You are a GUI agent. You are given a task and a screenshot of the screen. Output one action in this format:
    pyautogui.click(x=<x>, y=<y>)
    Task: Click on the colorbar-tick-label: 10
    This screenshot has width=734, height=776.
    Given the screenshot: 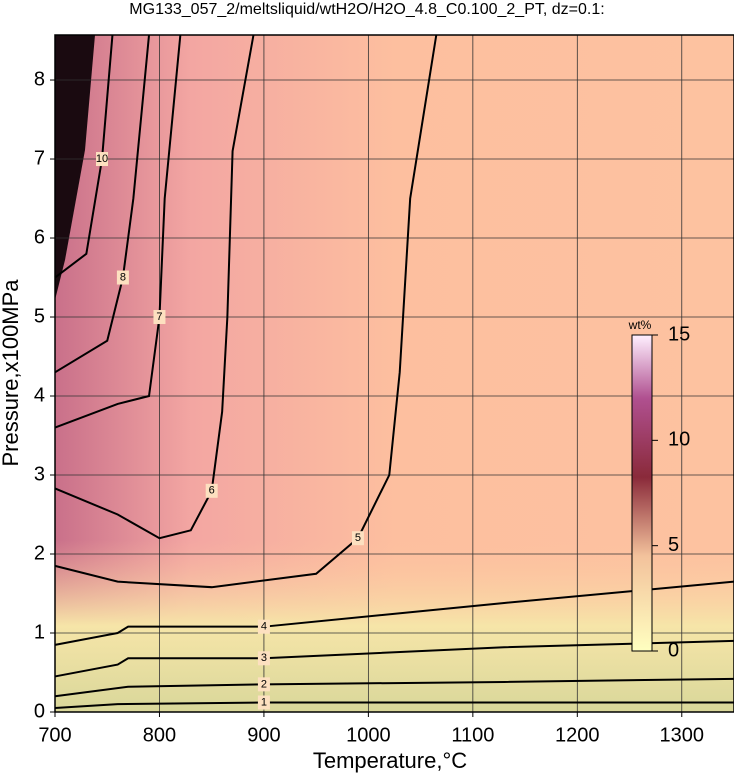 What is the action you would take?
    pyautogui.click(x=679, y=440)
    